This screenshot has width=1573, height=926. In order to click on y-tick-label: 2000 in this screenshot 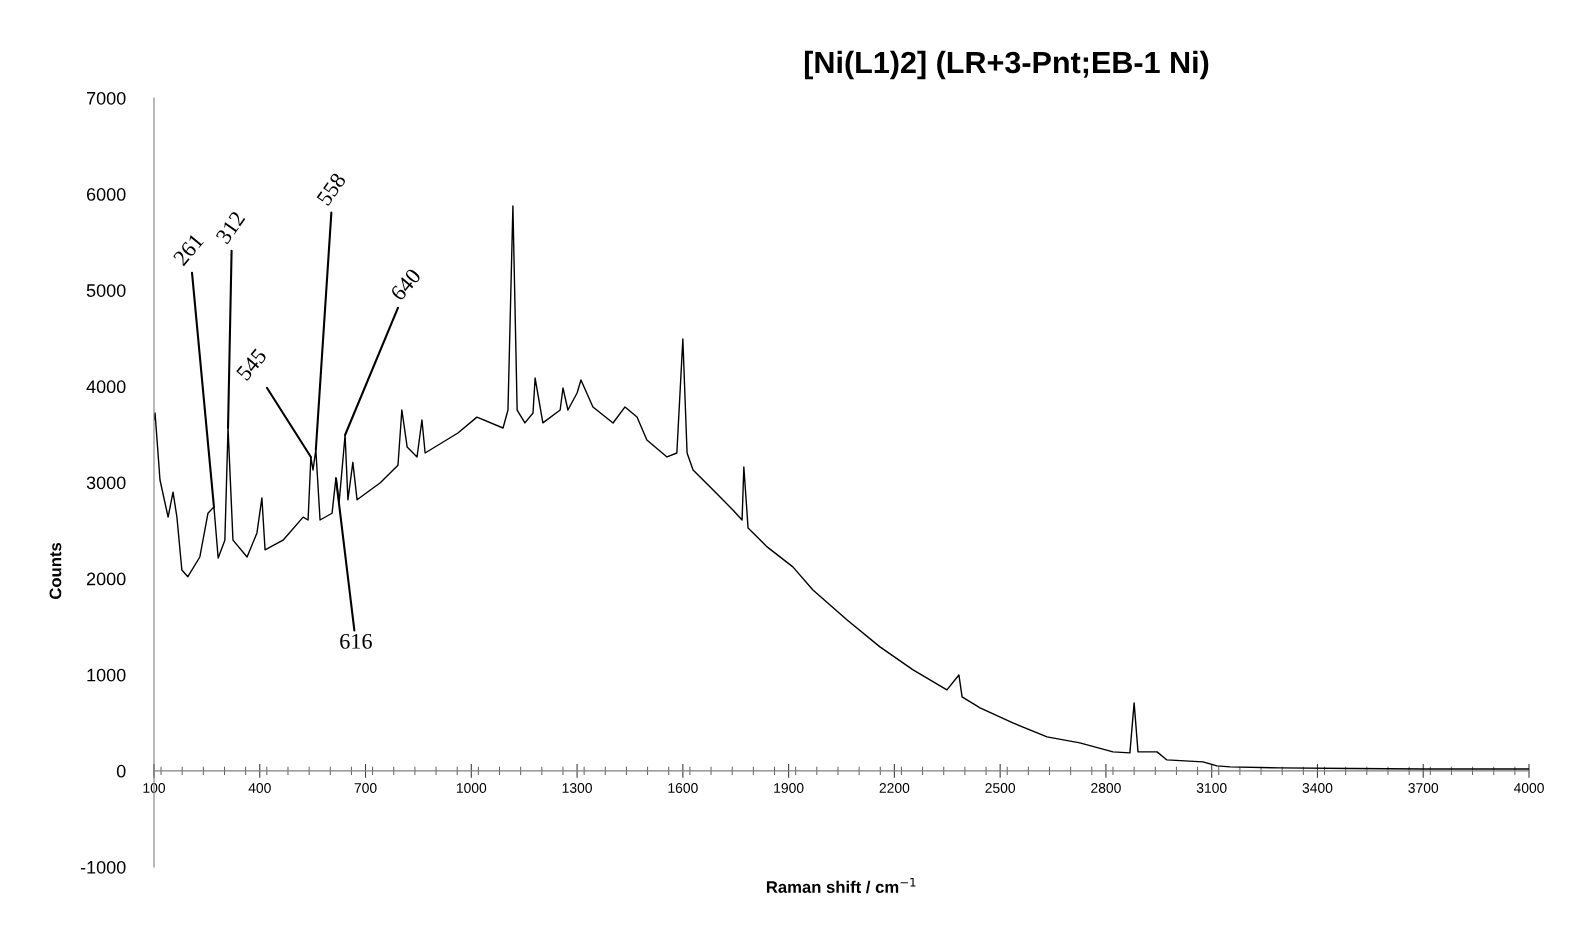, I will do `click(106, 579)`.